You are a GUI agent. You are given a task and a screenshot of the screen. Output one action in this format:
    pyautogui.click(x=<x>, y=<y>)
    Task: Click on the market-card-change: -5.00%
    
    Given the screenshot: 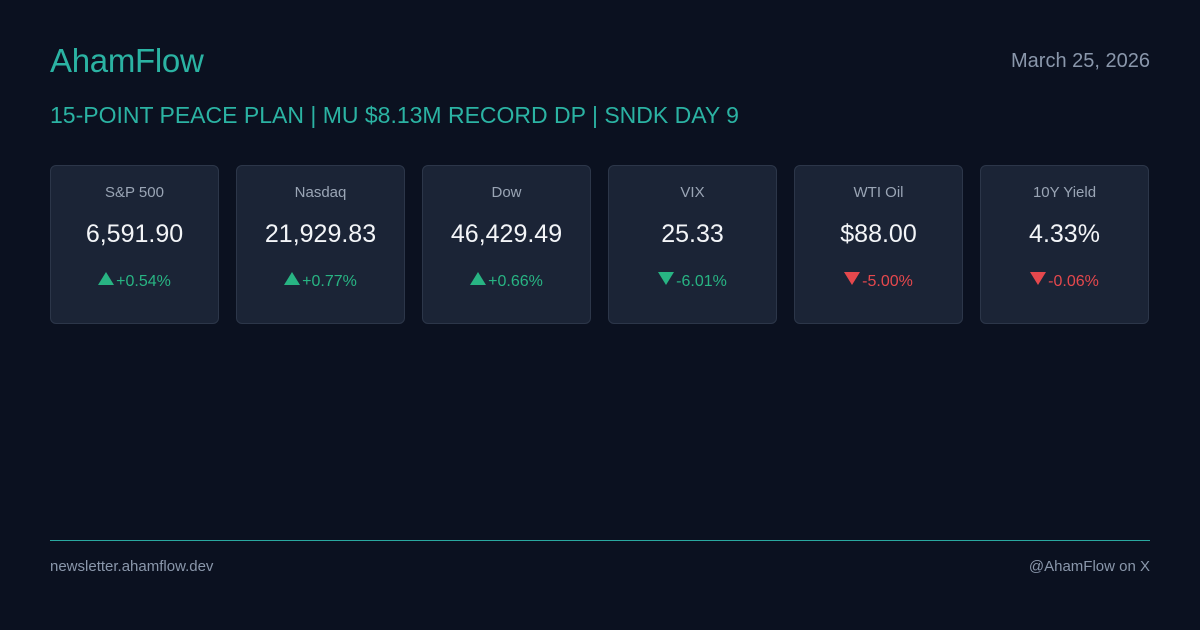 What is the action you would take?
    pyautogui.click(x=878, y=282)
    